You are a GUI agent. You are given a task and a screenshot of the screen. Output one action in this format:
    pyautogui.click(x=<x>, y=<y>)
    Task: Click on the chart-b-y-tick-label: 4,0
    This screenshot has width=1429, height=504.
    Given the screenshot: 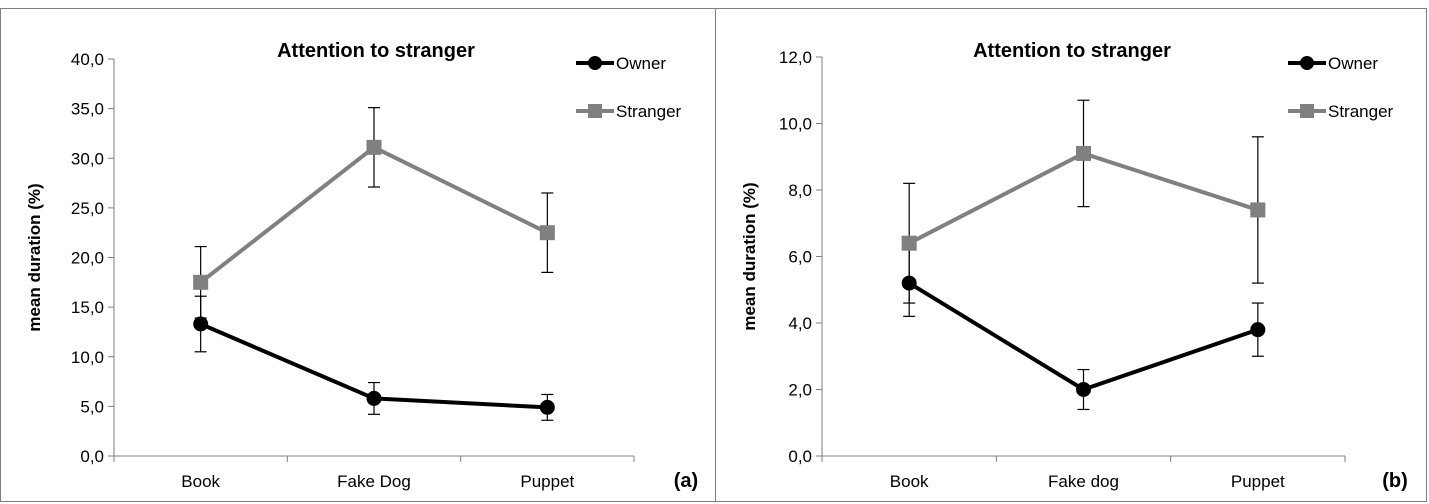 What is the action you would take?
    pyautogui.click(x=800, y=323)
    